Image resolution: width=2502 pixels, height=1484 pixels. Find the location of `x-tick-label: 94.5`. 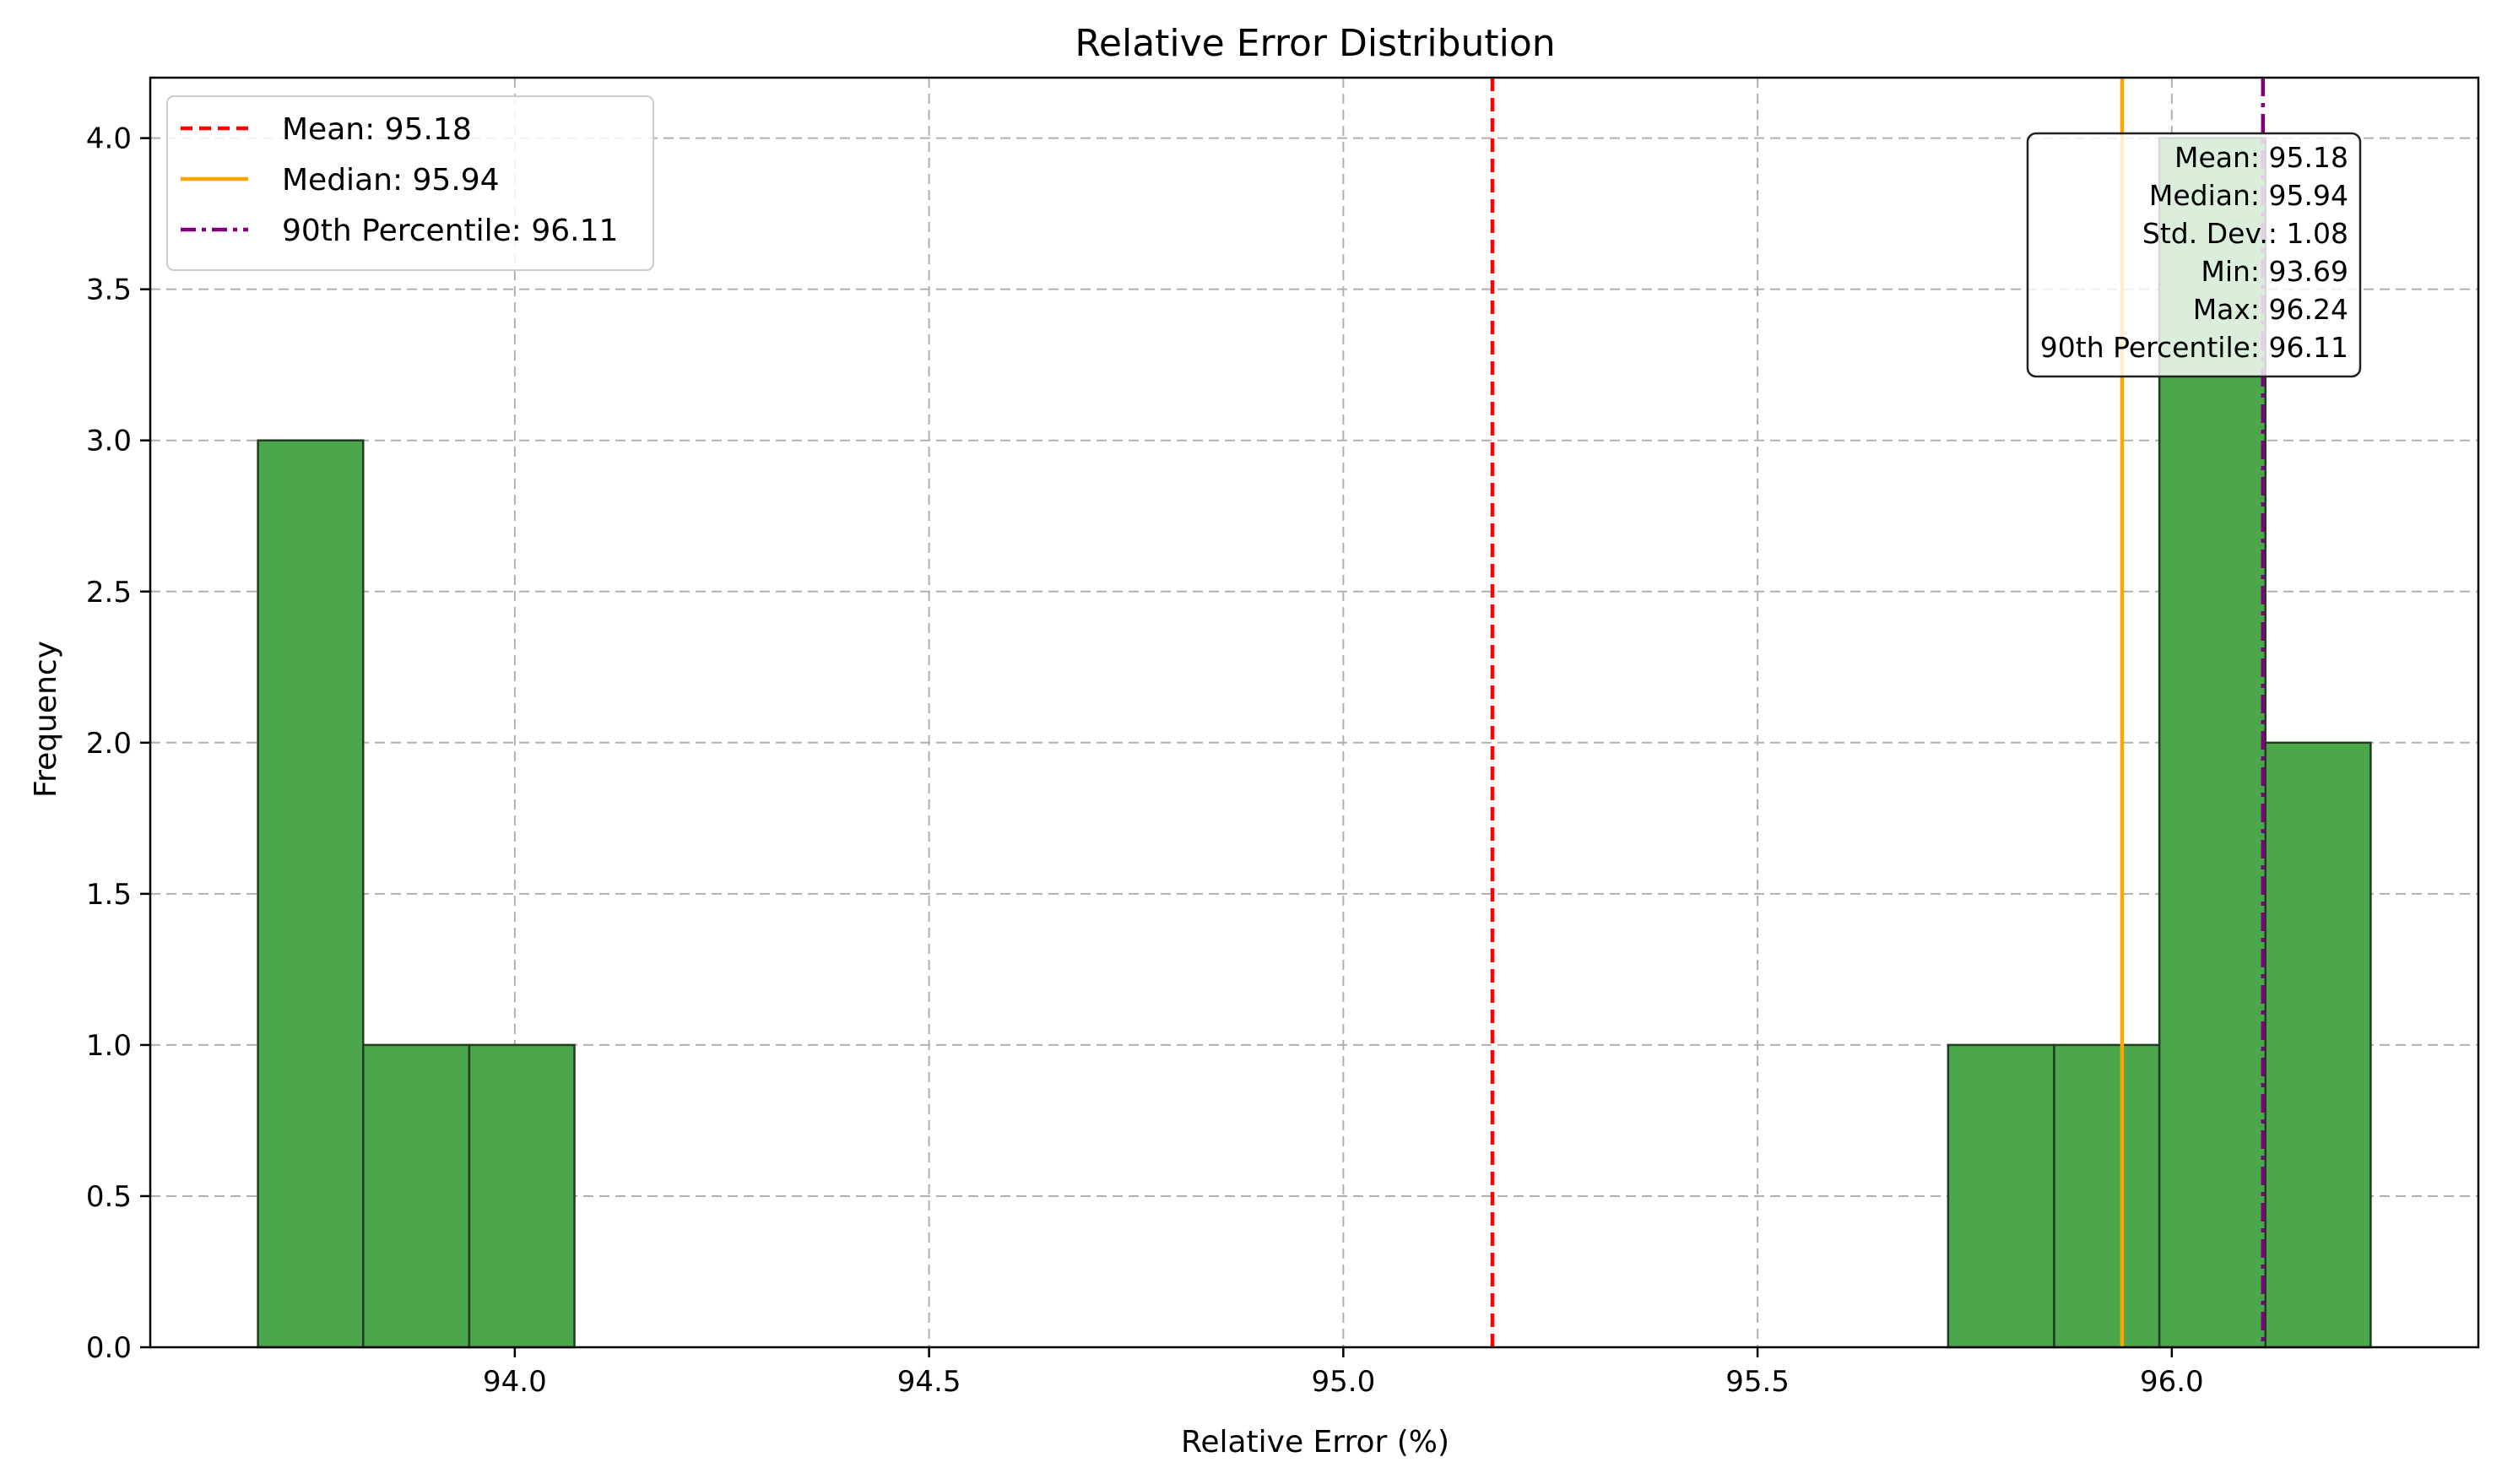

x-tick-label: 94.5 is located at coordinates (929, 1382).